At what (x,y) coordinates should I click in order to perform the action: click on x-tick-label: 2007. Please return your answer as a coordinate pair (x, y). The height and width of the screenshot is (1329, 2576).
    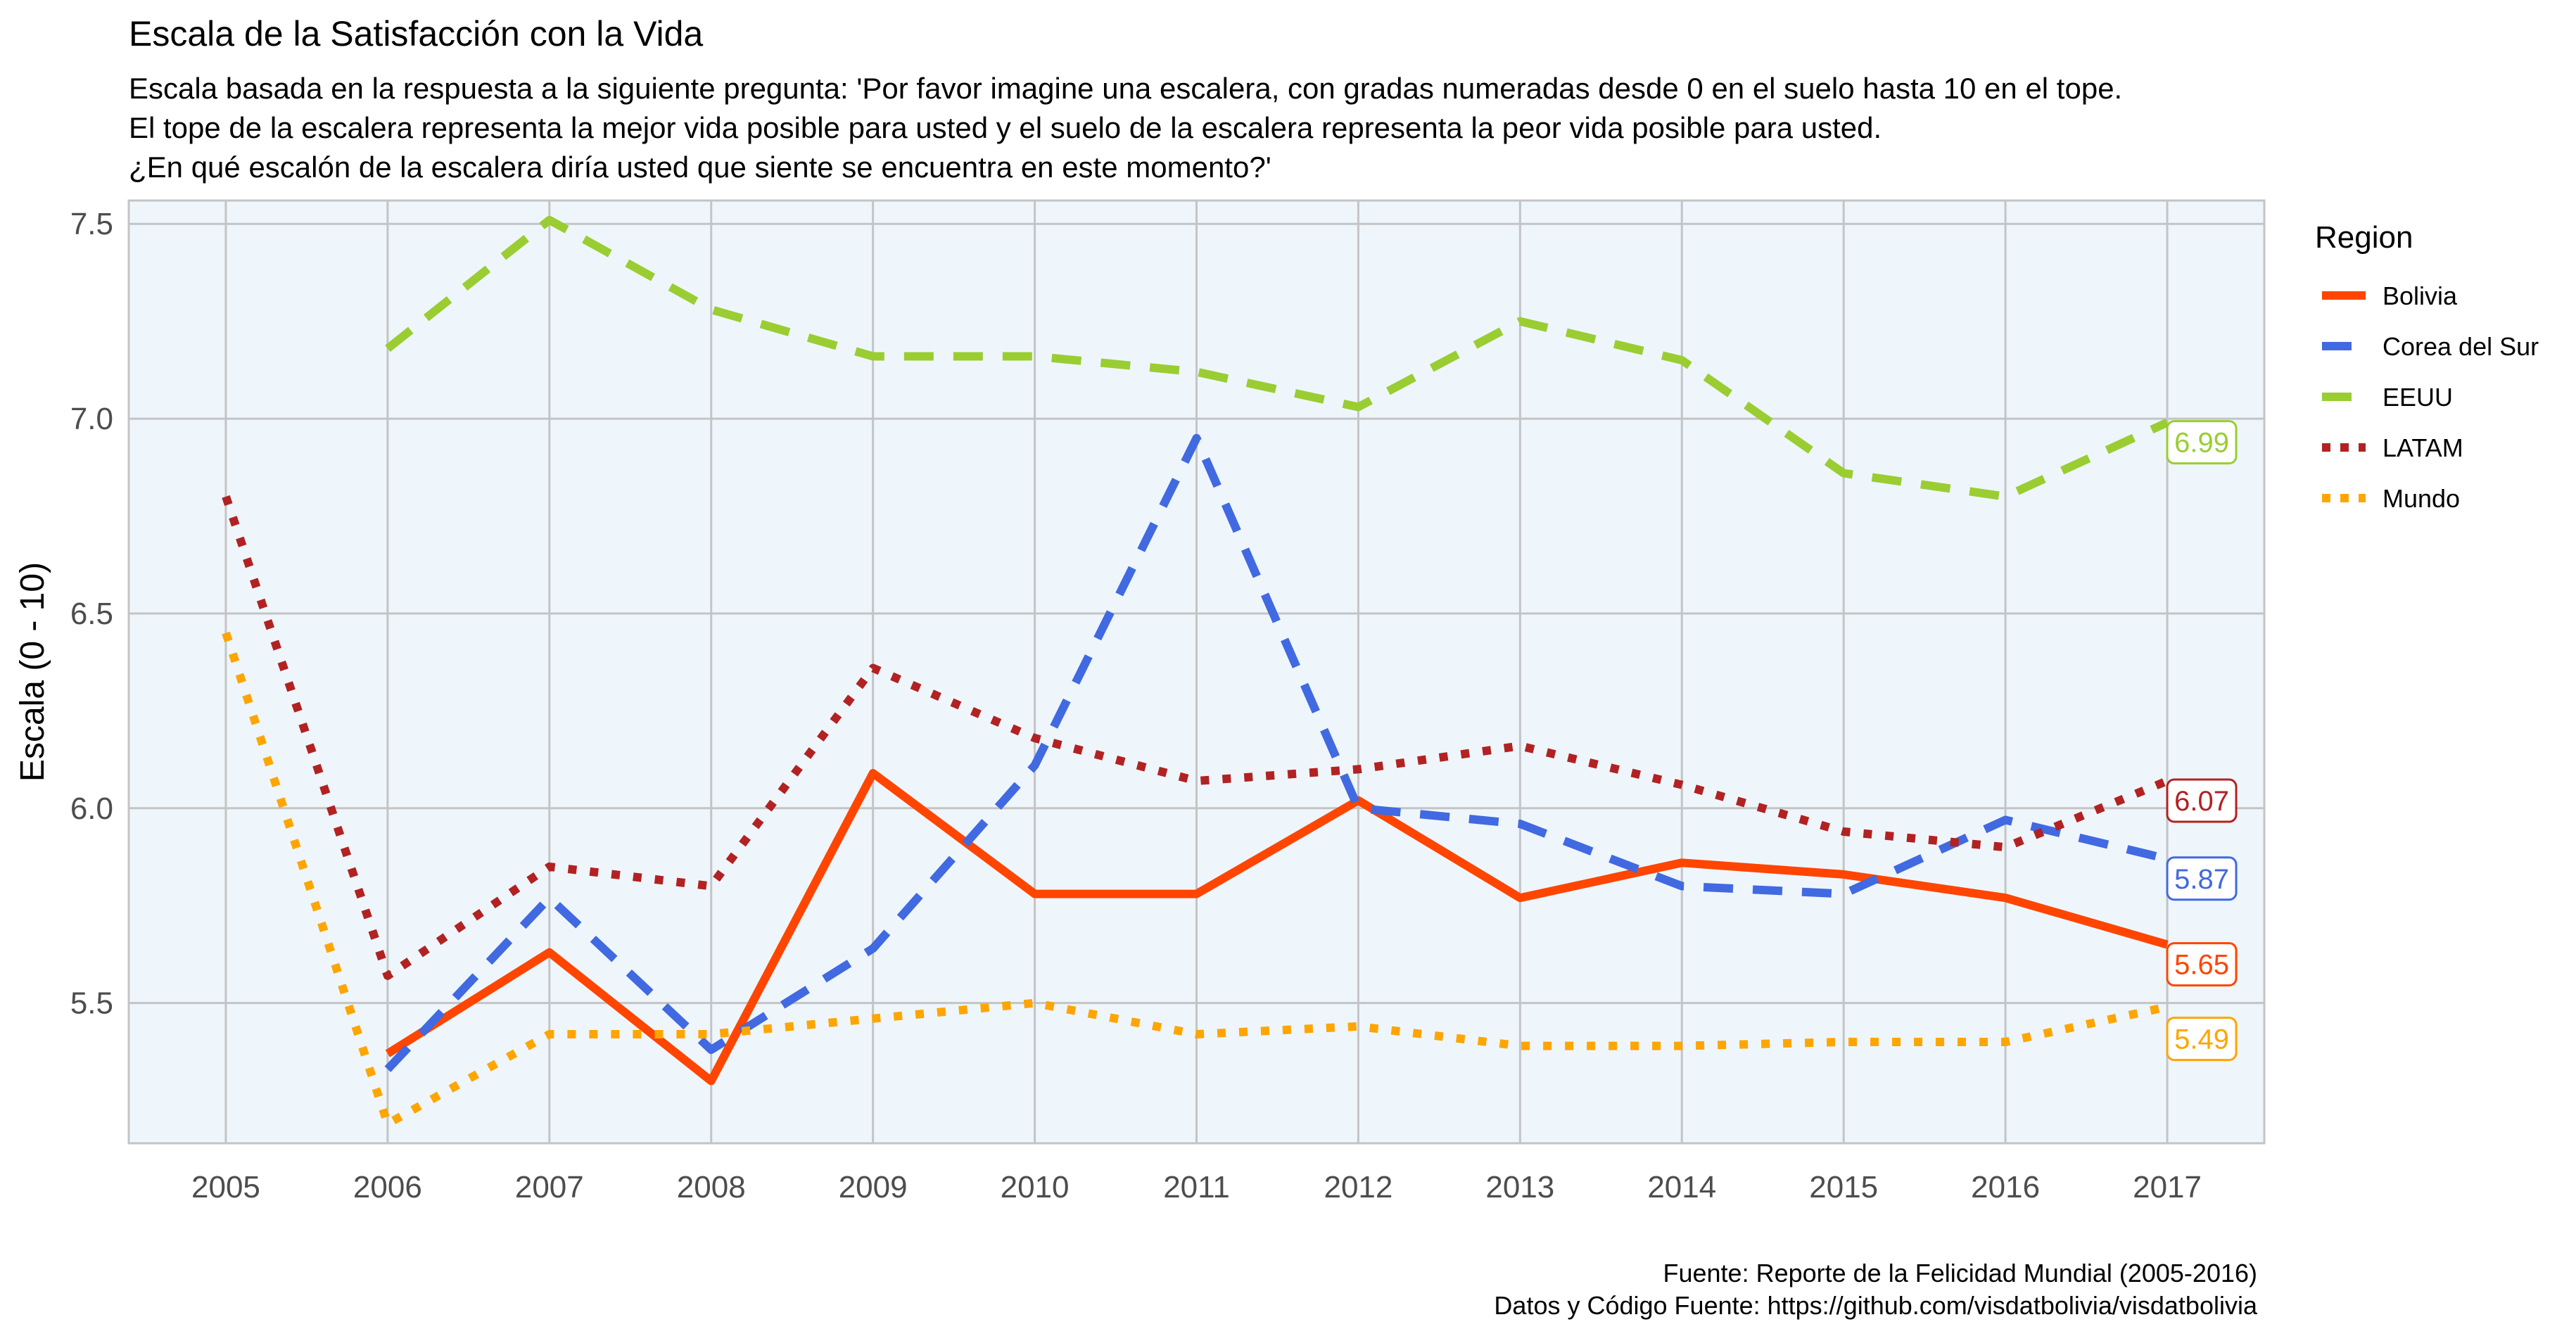
    Looking at the image, I should click on (549, 1187).